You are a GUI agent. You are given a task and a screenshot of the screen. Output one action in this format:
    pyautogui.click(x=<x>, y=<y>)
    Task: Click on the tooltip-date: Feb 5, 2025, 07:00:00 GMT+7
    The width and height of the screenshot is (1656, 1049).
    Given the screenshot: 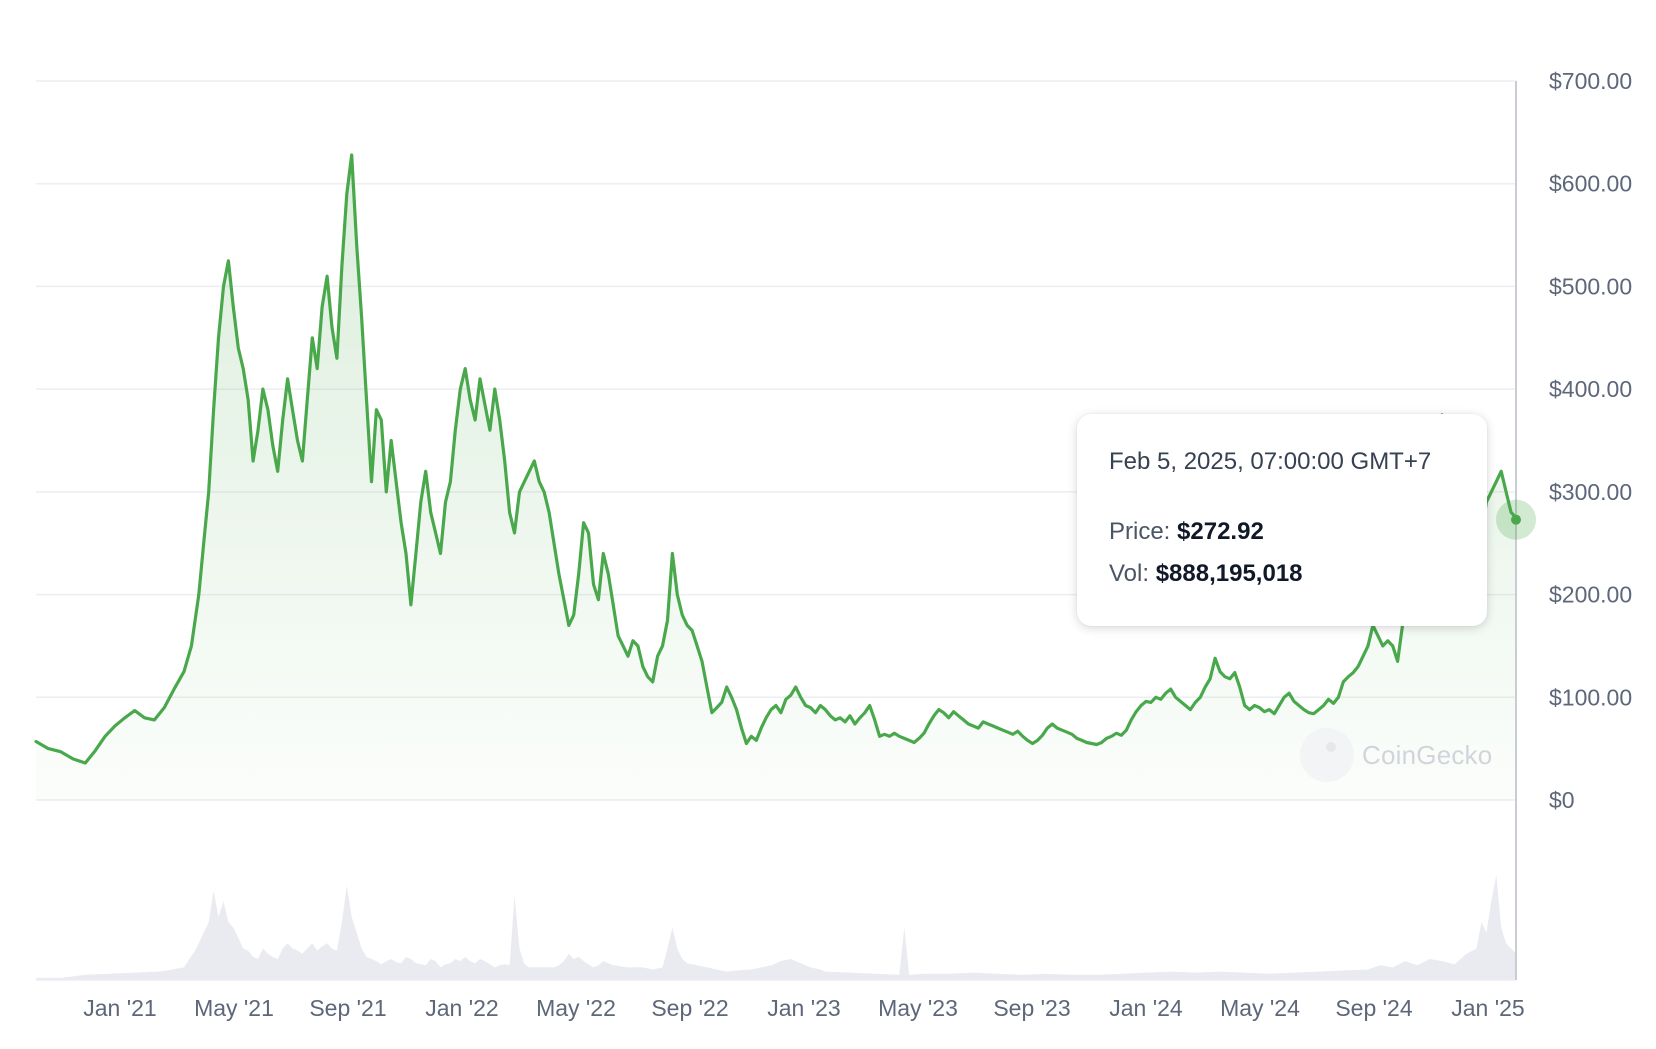 What is the action you would take?
    pyautogui.click(x=1270, y=461)
    